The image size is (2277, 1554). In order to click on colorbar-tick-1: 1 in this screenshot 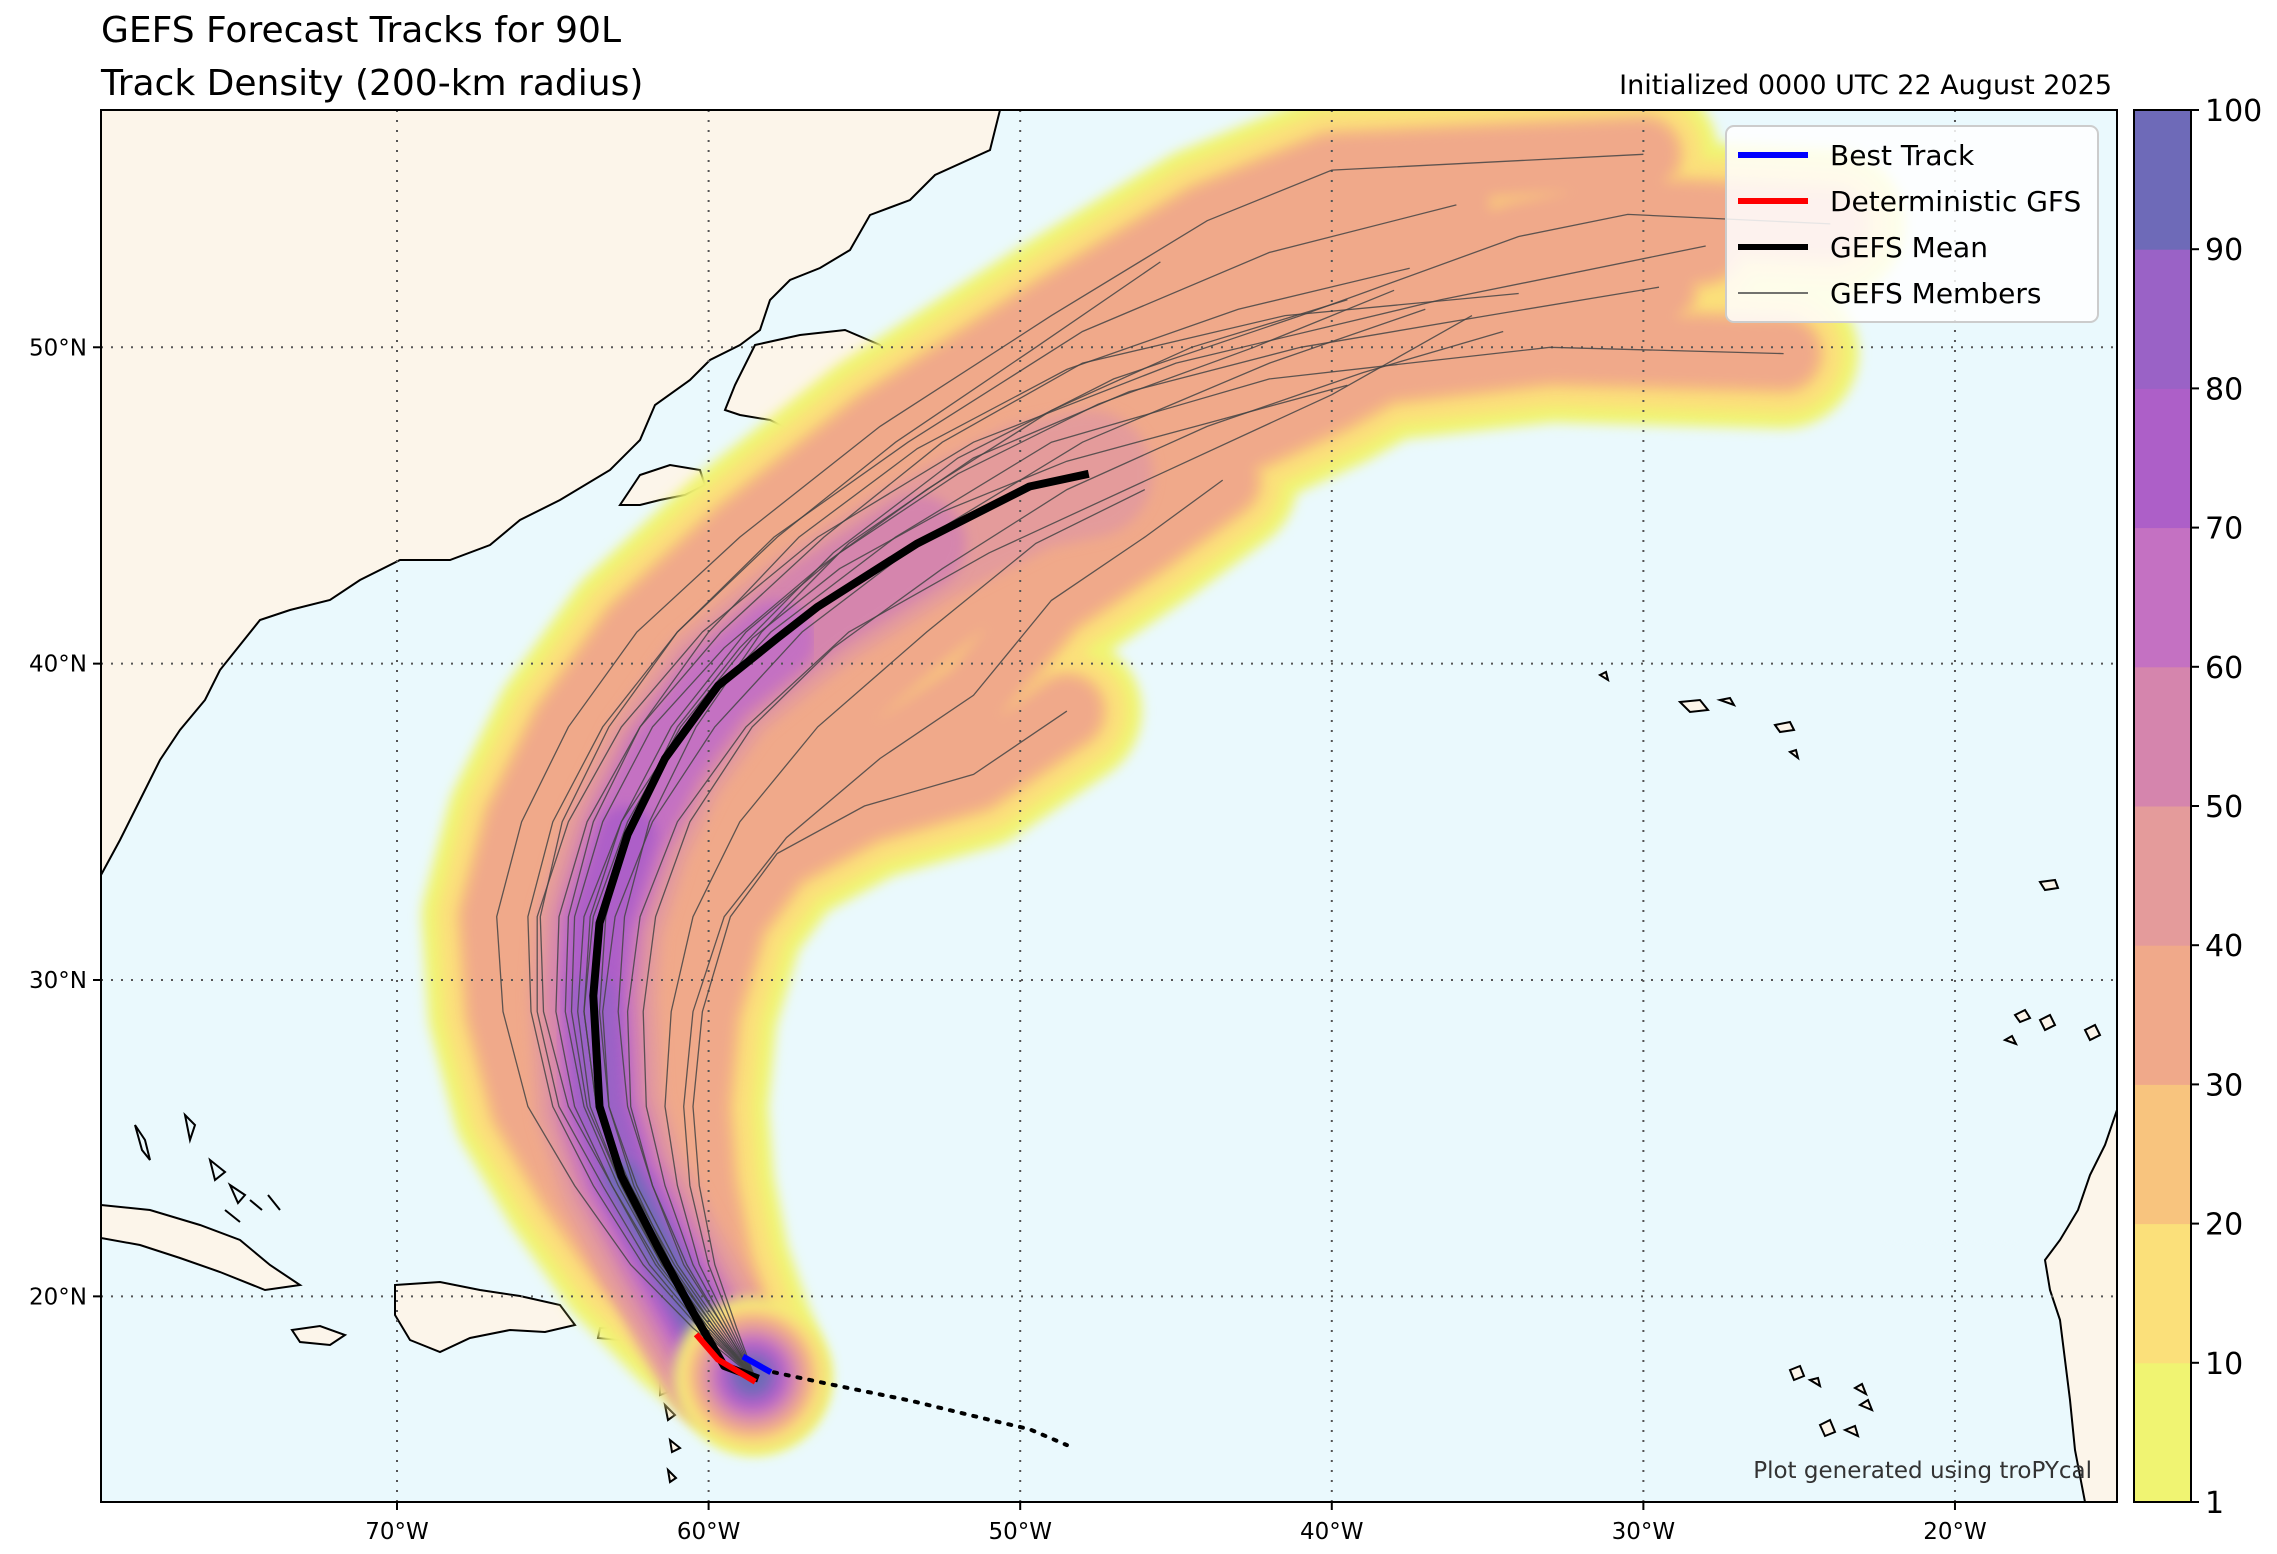, I will do `click(2214, 1503)`.